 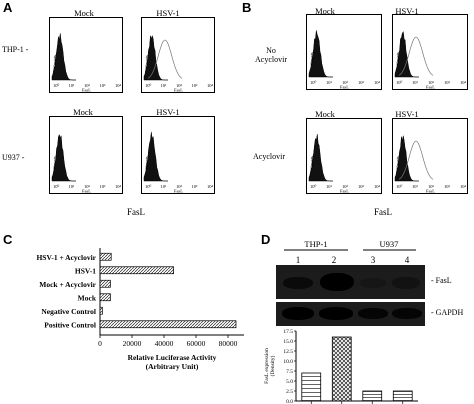 I want to click on category-label: Mock + Acyclovir, so click(x=67, y=284).